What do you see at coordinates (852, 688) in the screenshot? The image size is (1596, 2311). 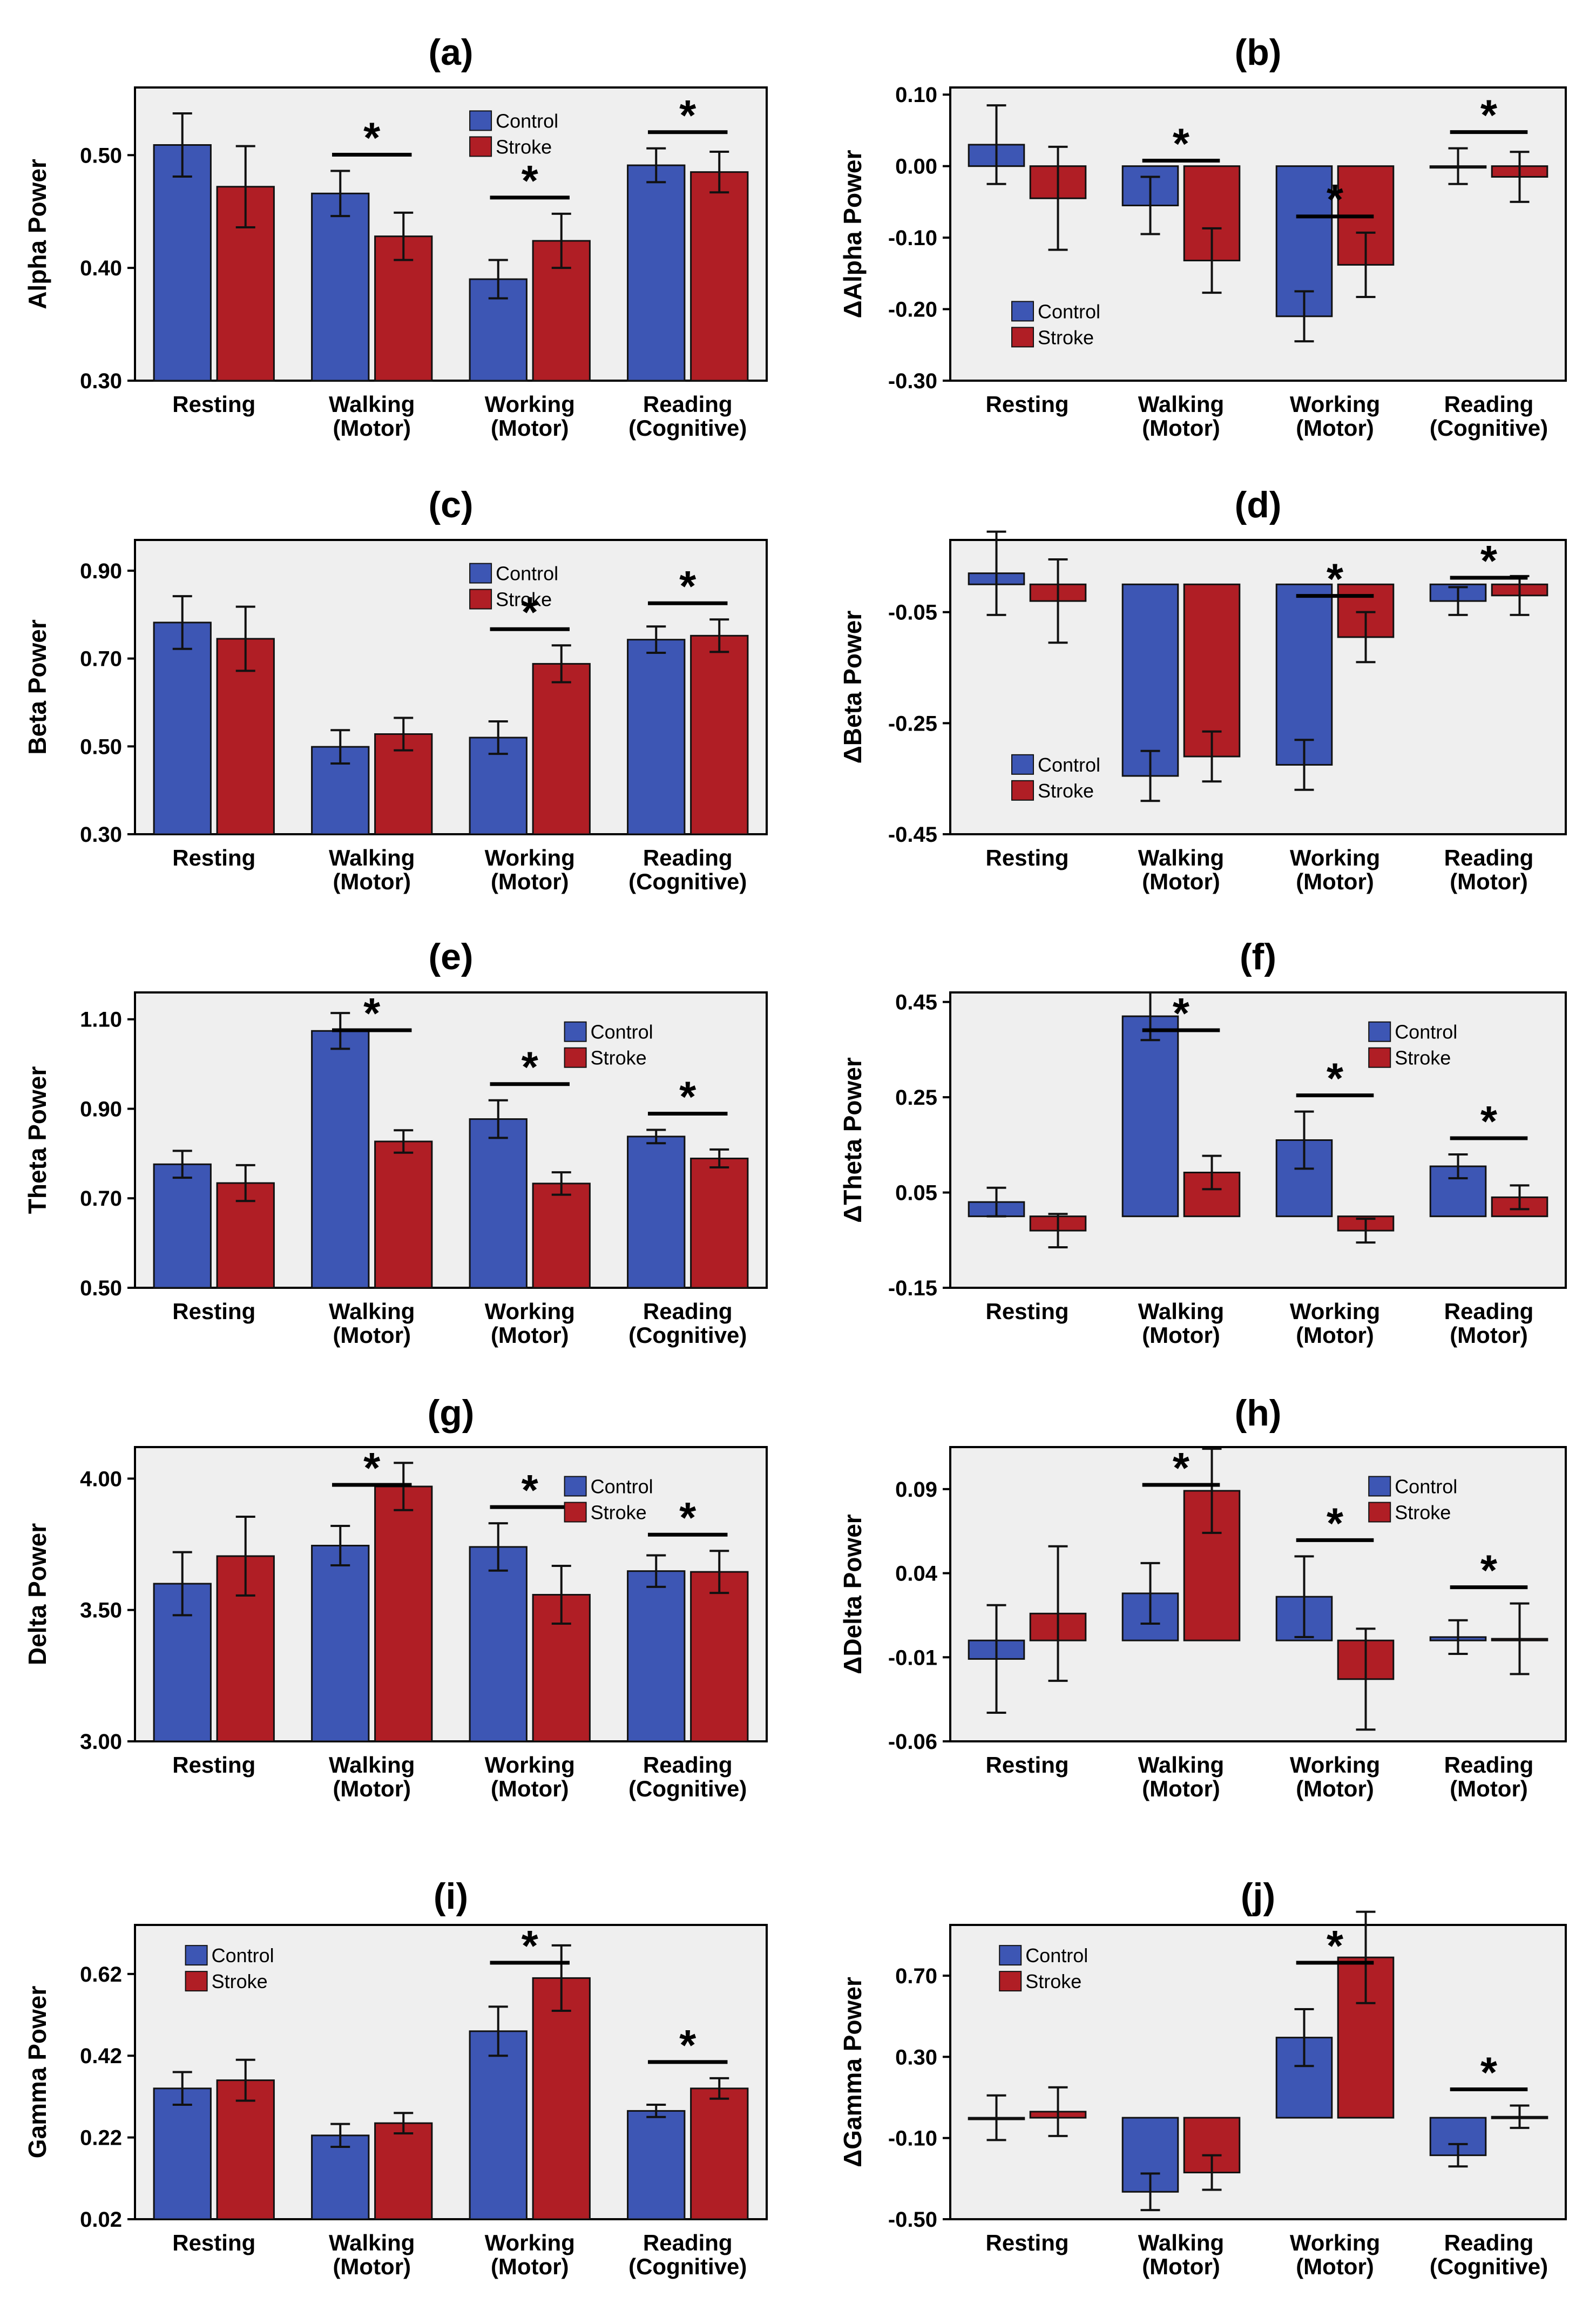 I see `y-axis-label: ΔBeta Power` at bounding box center [852, 688].